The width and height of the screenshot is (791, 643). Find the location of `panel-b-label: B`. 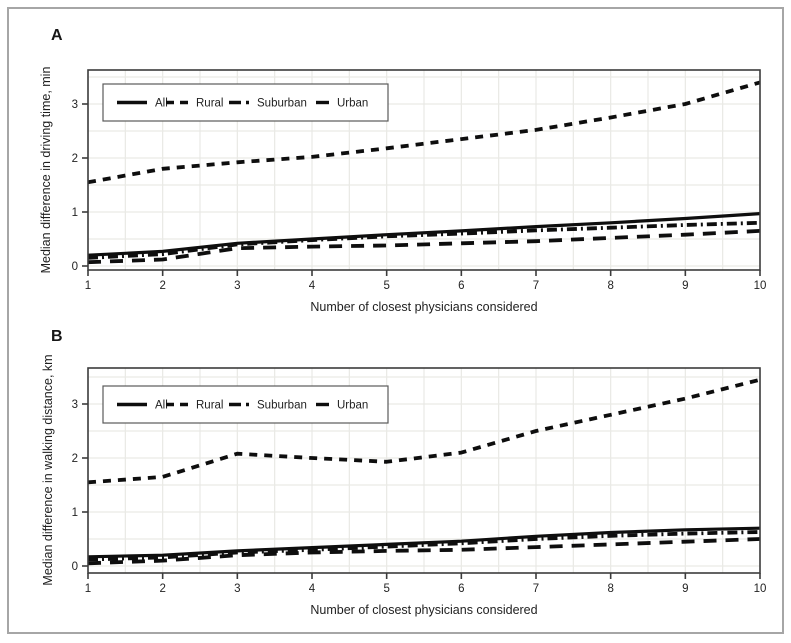

panel-b-label: B is located at coordinates (57, 336).